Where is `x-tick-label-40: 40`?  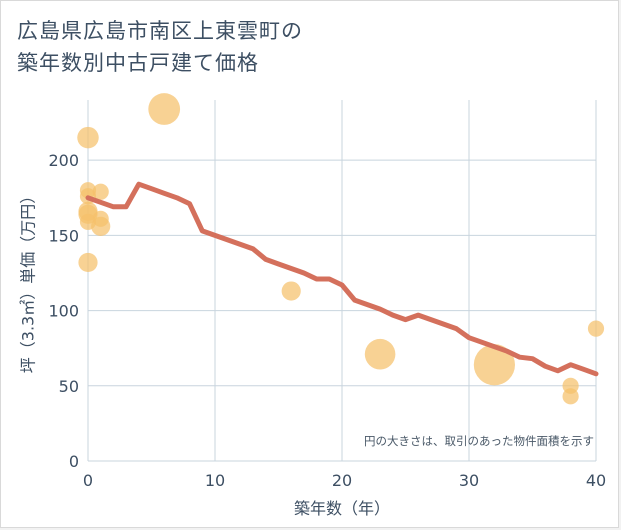
x-tick-label-40: 40 is located at coordinates (596, 480).